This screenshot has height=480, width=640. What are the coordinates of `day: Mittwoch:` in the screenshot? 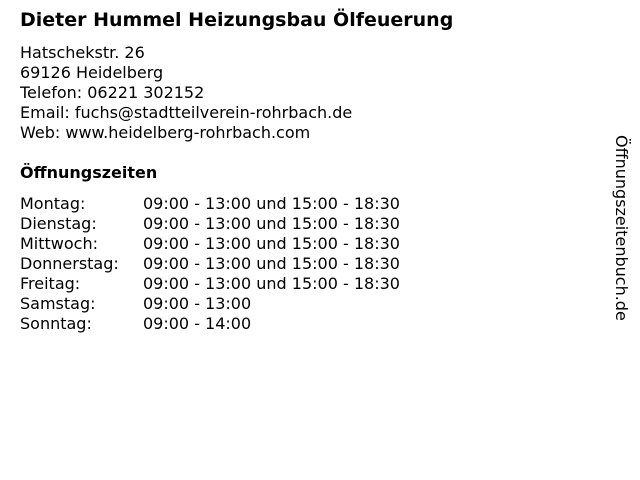 It's located at (59, 243).